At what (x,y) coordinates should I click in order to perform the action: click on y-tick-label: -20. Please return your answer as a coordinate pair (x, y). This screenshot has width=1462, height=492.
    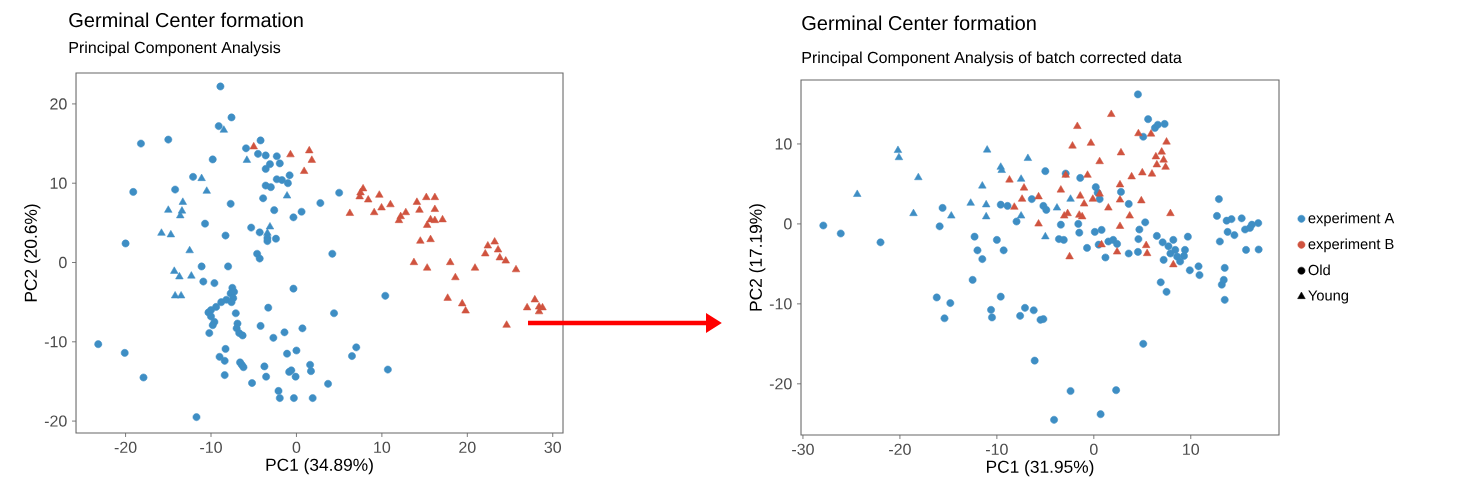
    Looking at the image, I should click on (780, 384).